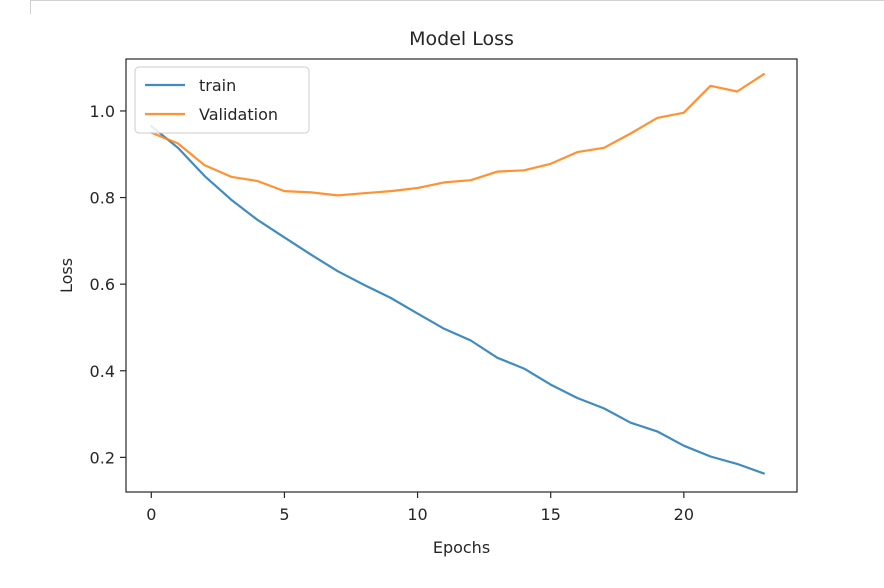  I want to click on legend-box, so click(222, 100).